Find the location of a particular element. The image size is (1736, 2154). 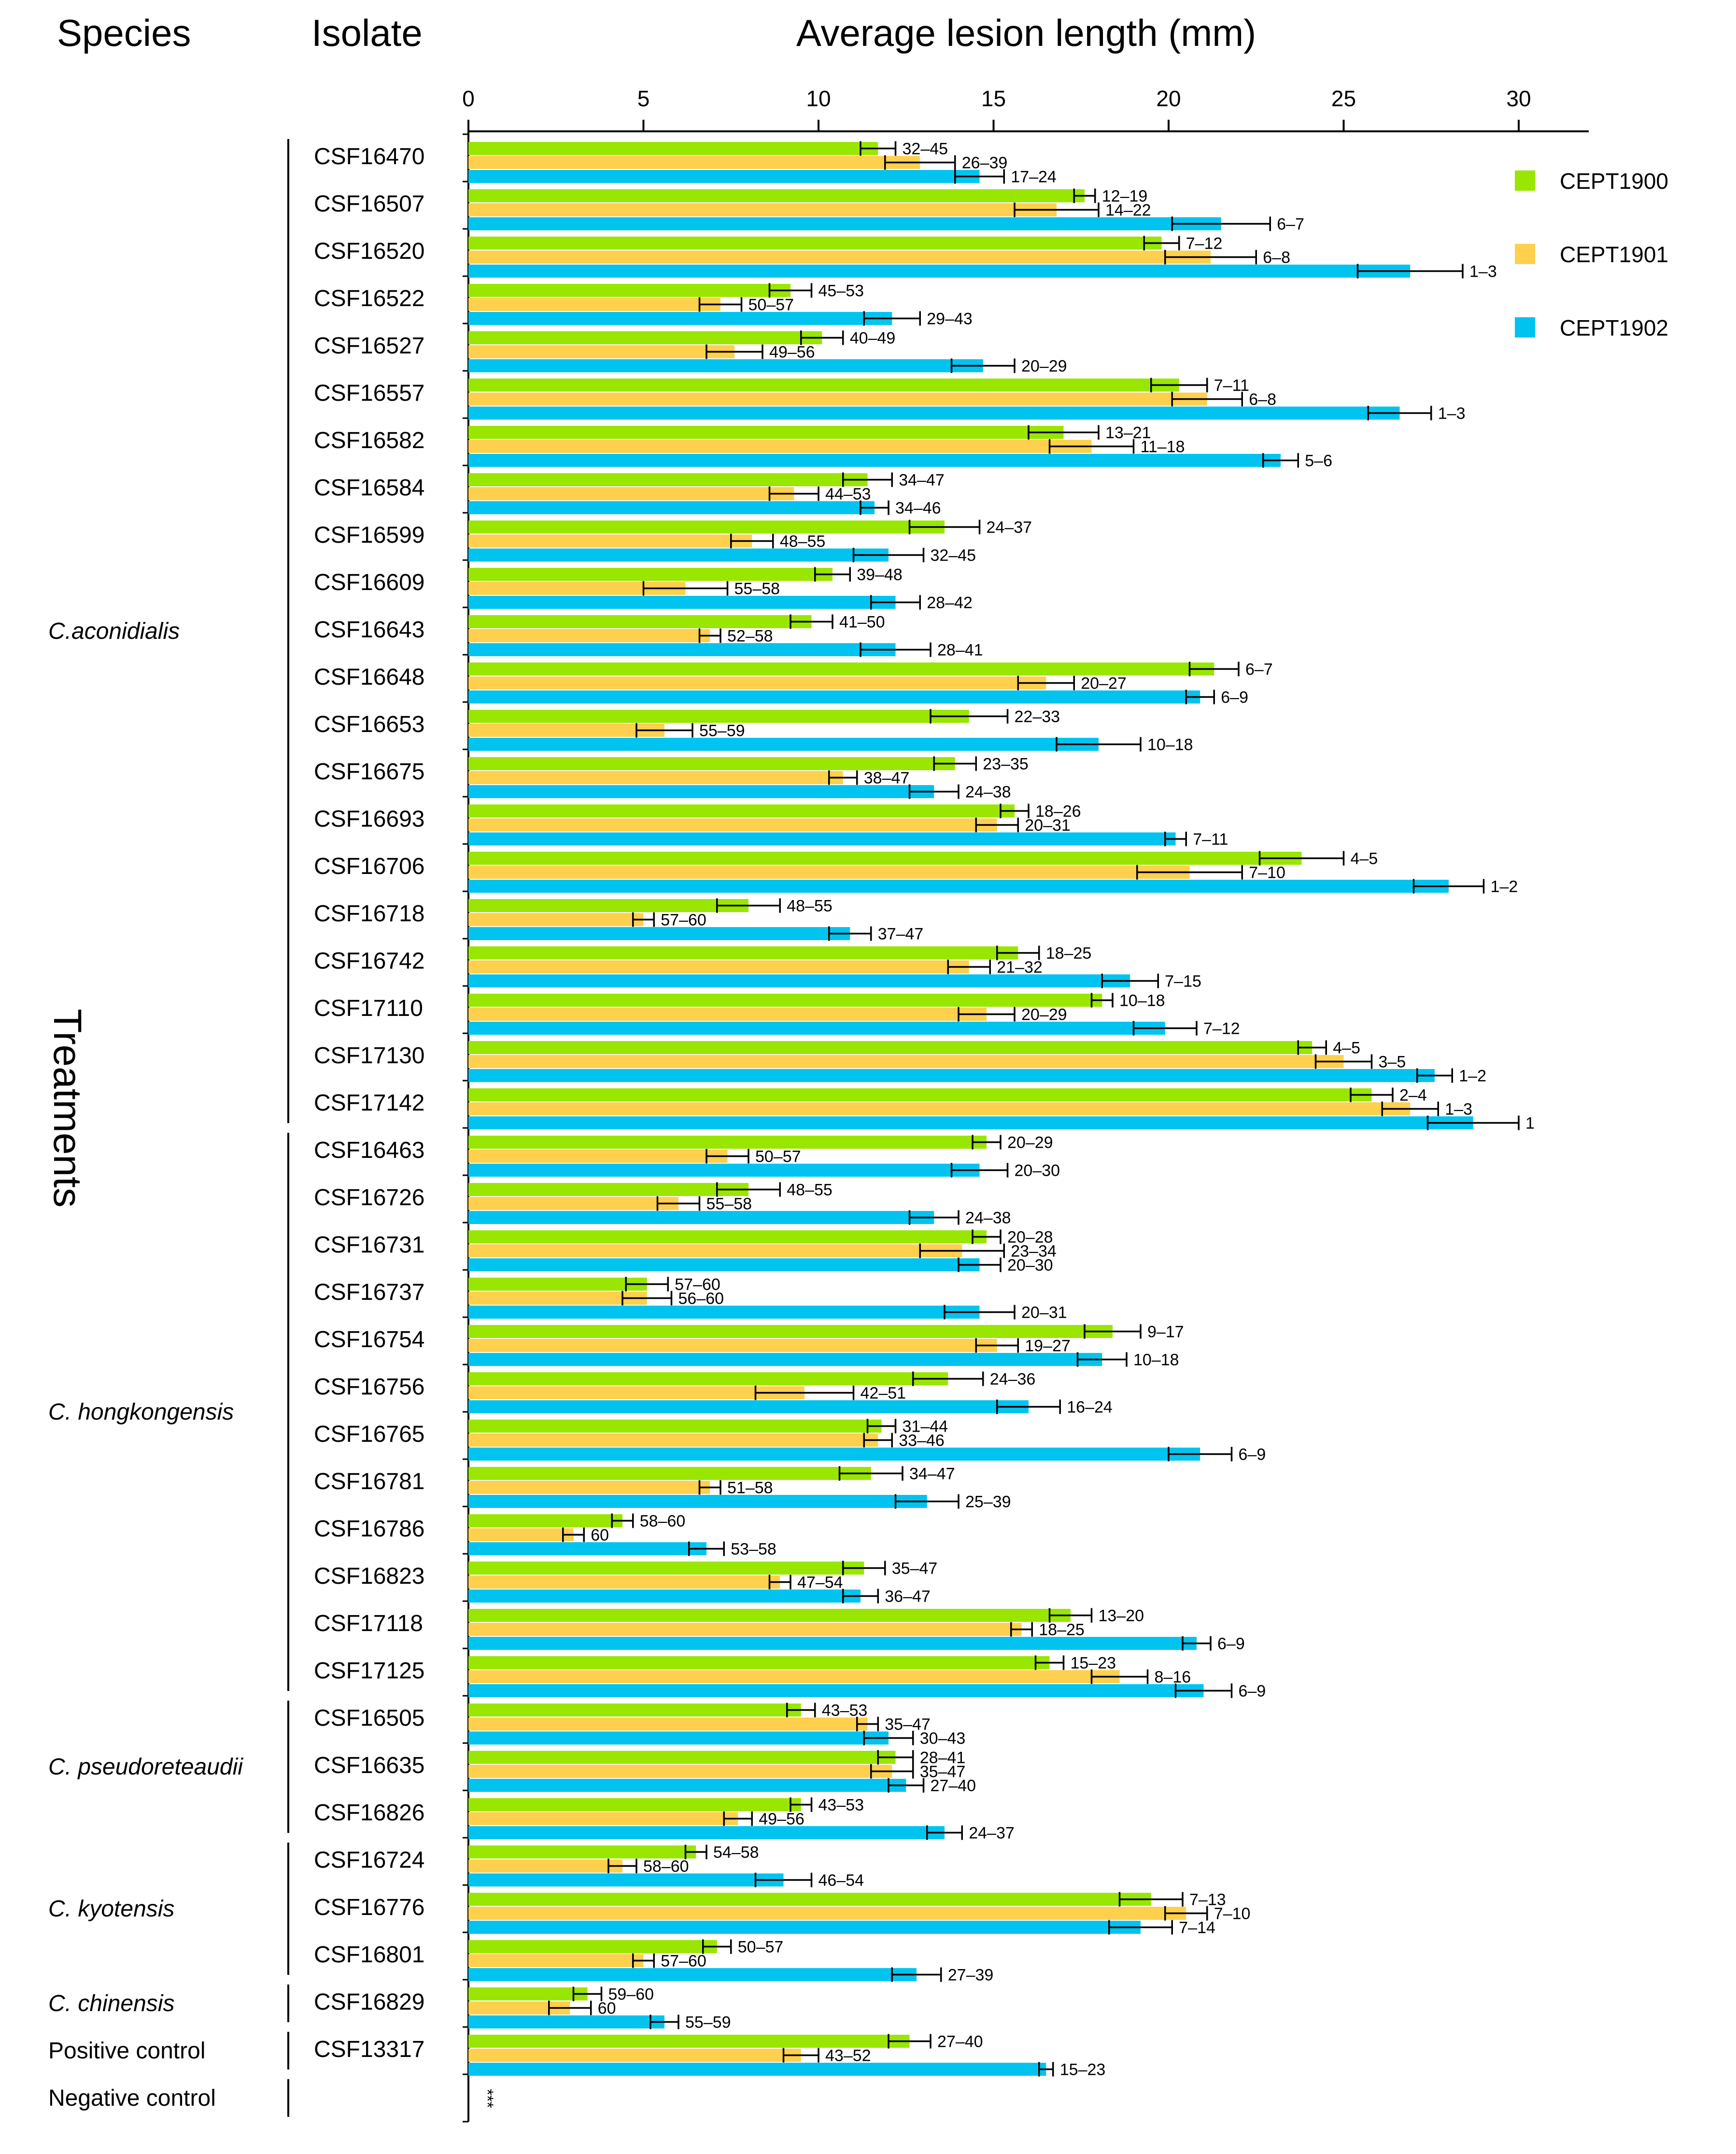

zero-marker: *** is located at coordinates (487, 2098).